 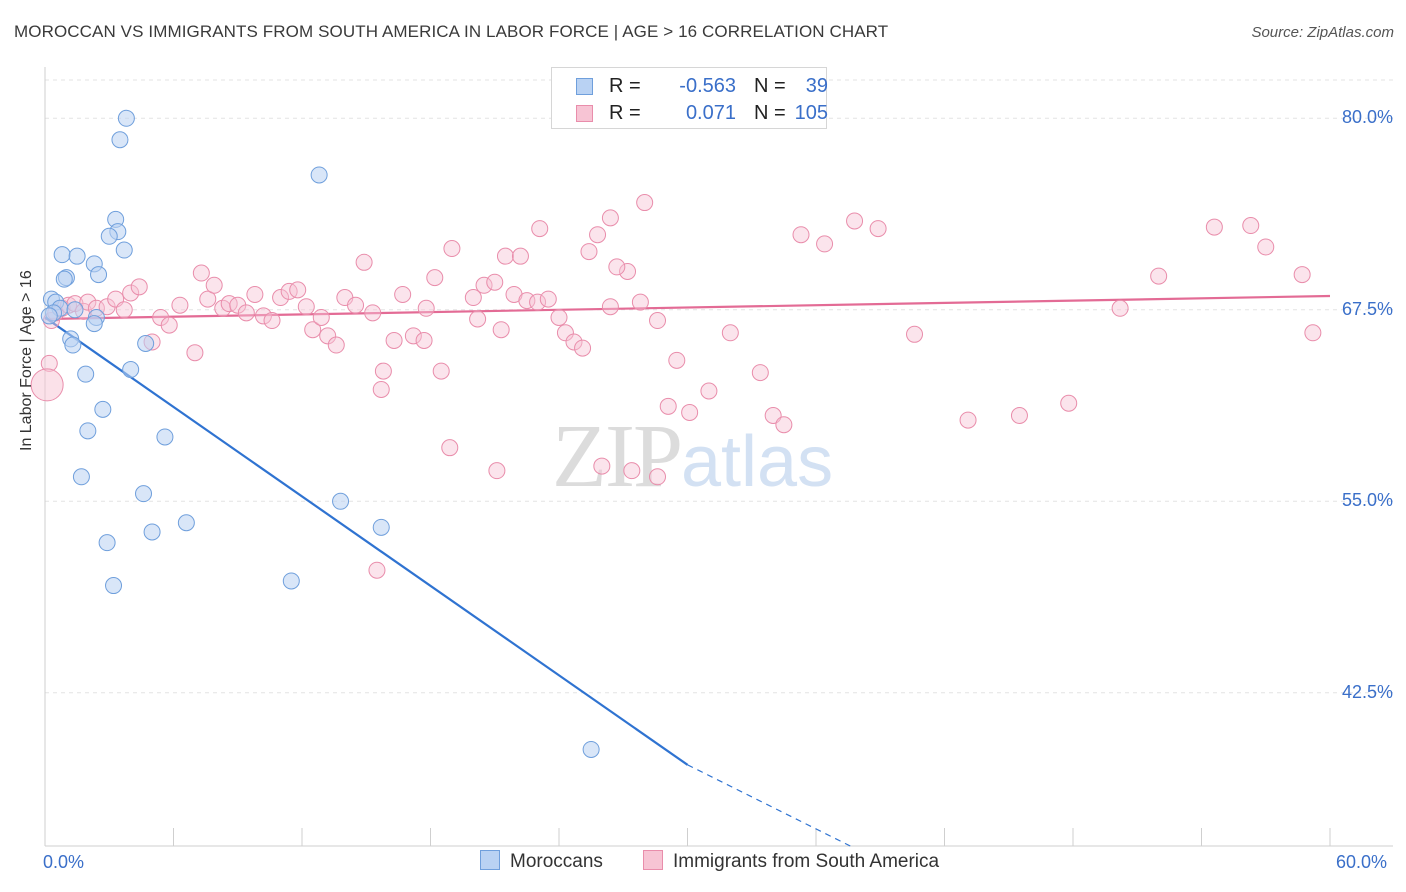 What do you see at coordinates (1322, 32) in the screenshot?
I see `source-note: Source: ZipAtlas.com` at bounding box center [1322, 32].